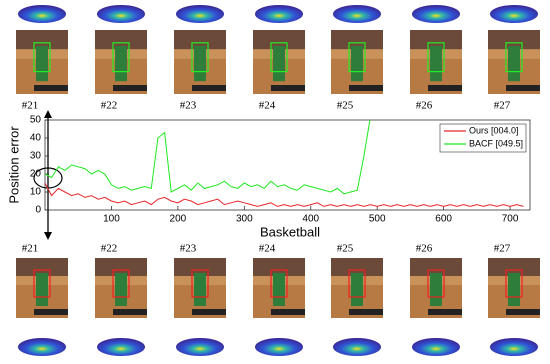  What do you see at coordinates (178, 219) in the screenshot?
I see `x-tick-label: 200` at bounding box center [178, 219].